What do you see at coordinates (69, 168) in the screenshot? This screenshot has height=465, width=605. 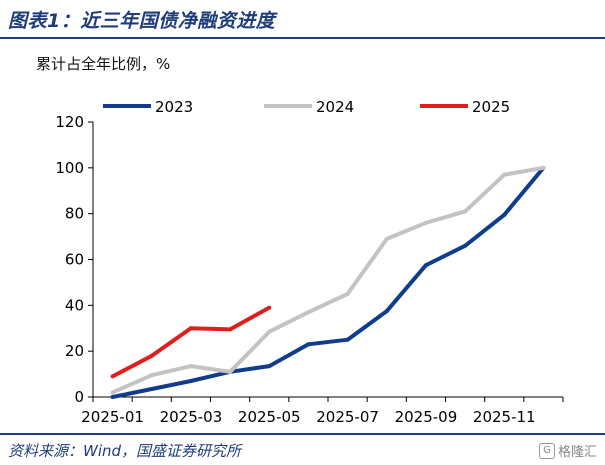 I see `y-tick-label: 100` at bounding box center [69, 168].